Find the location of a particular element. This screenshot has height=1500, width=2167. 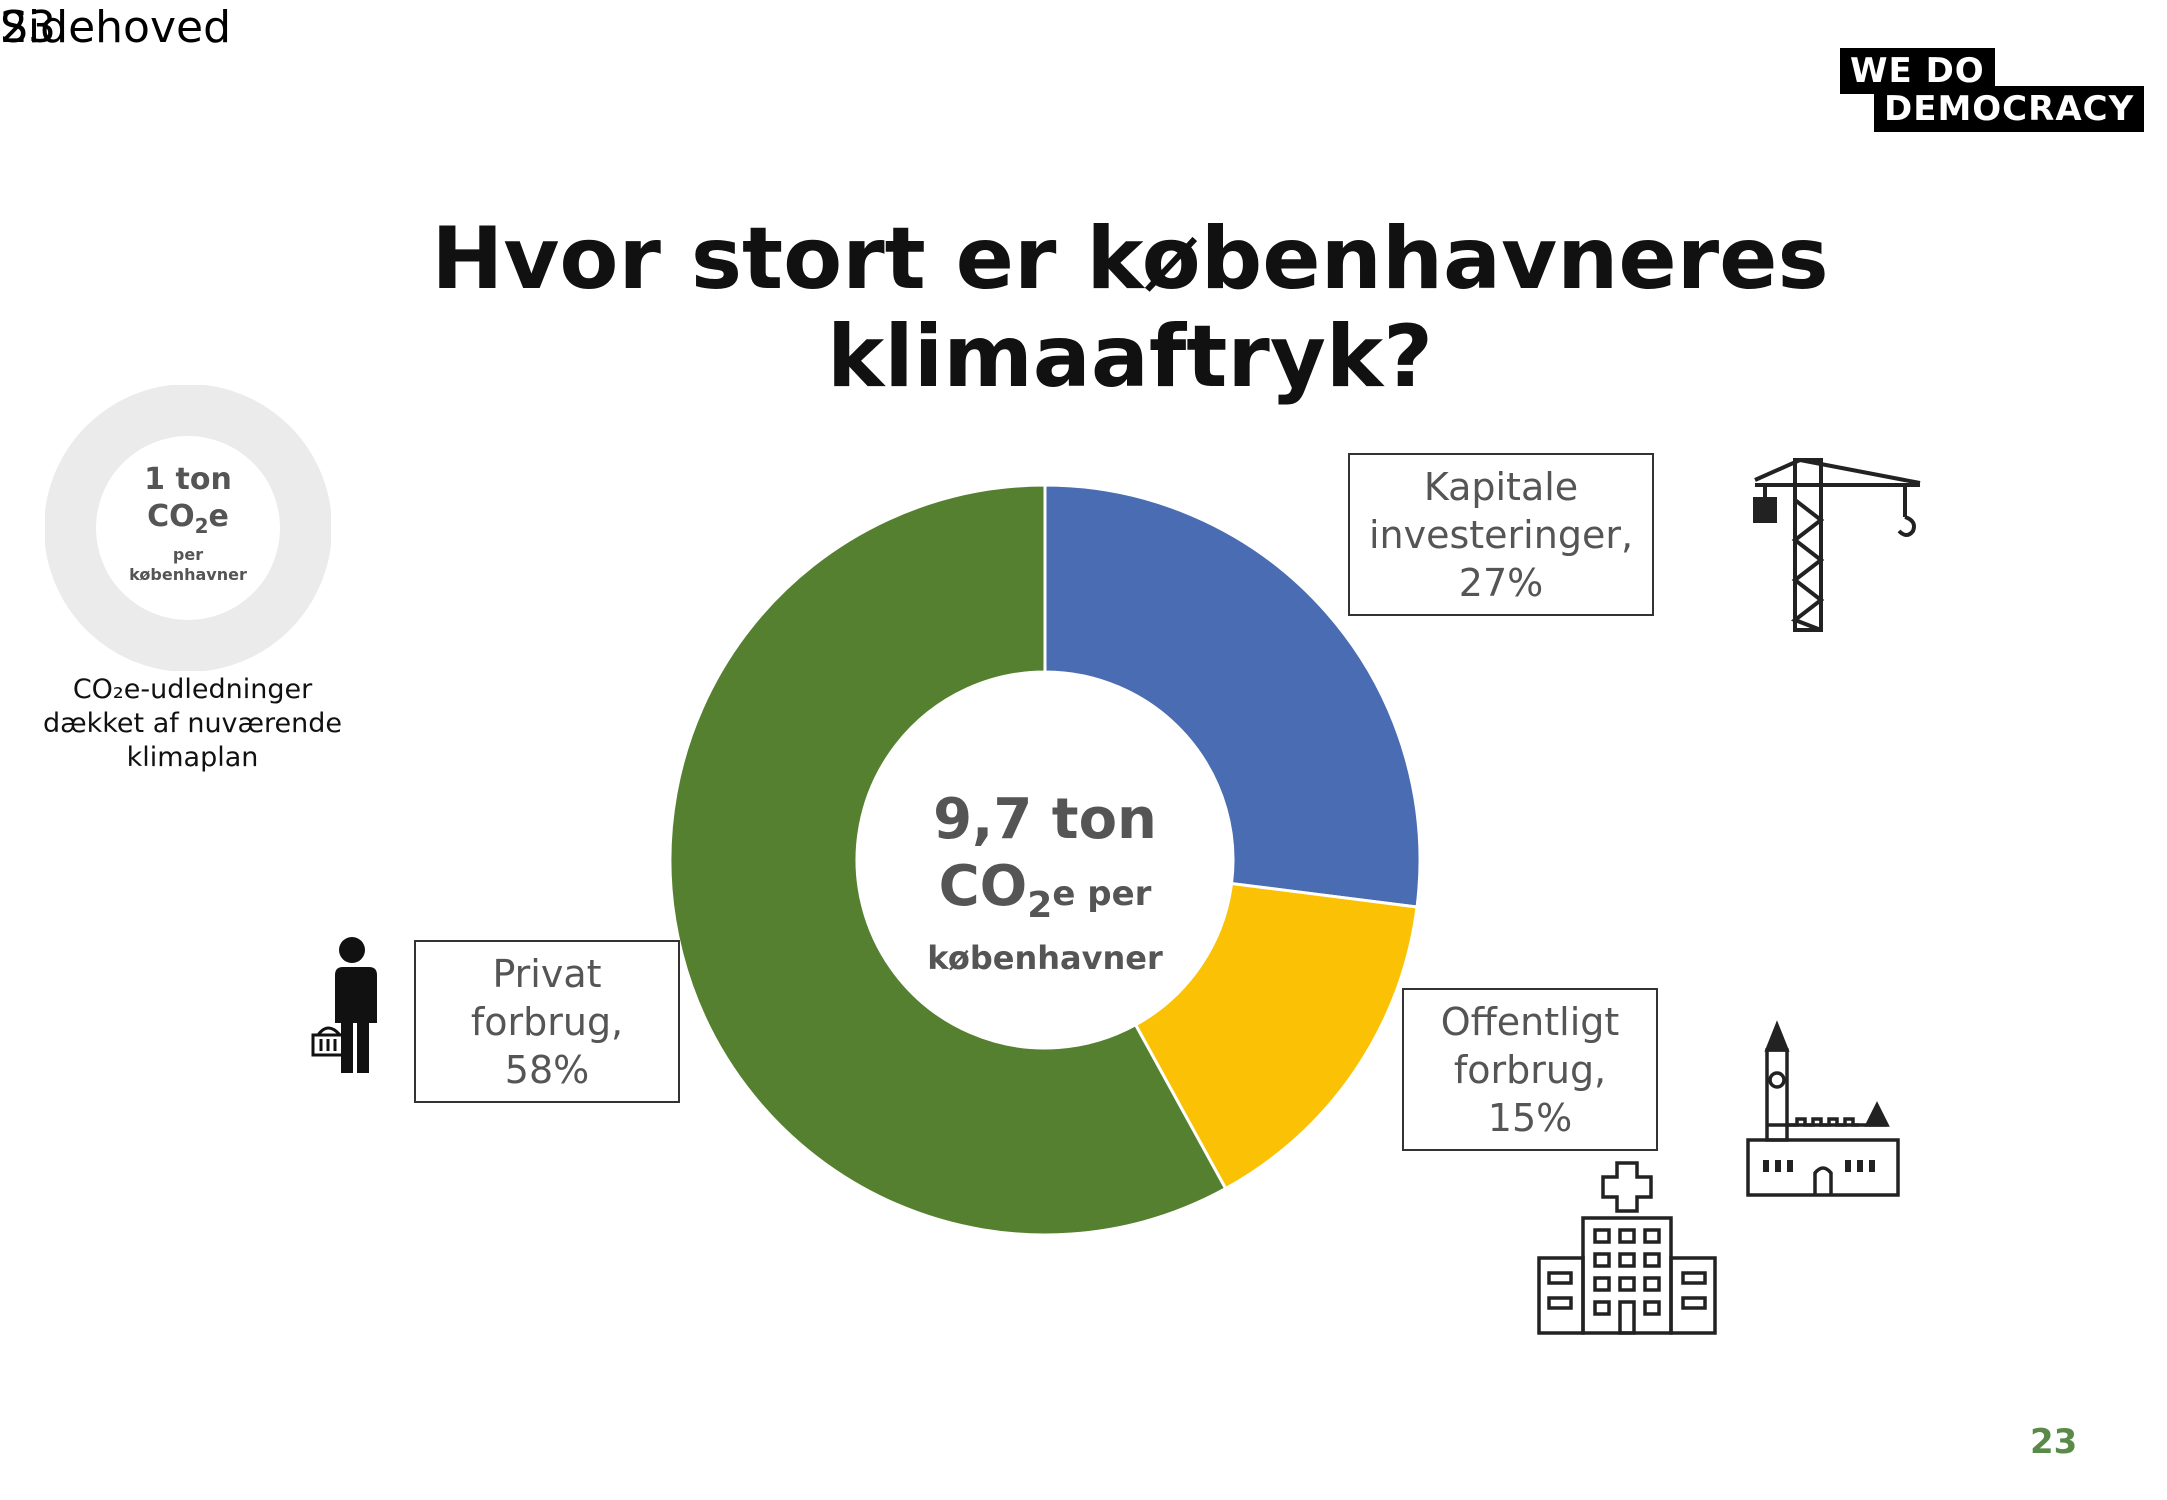

kapitale-label-box: Kapitale investeringer, 27% is located at coordinates (1501, 534).